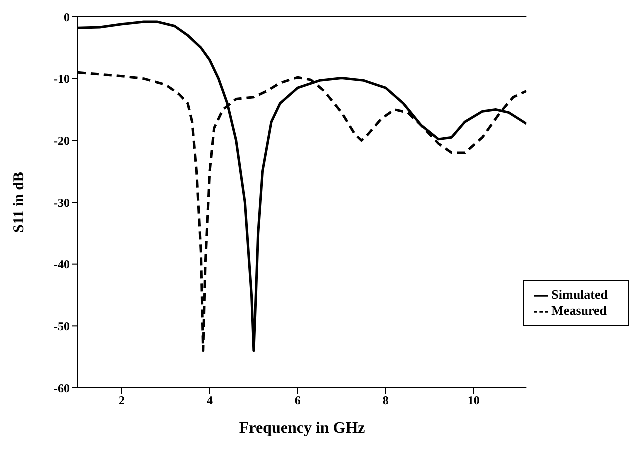  Describe the element at coordinates (580, 294) in the screenshot. I see `legend-label: Simulated` at that location.